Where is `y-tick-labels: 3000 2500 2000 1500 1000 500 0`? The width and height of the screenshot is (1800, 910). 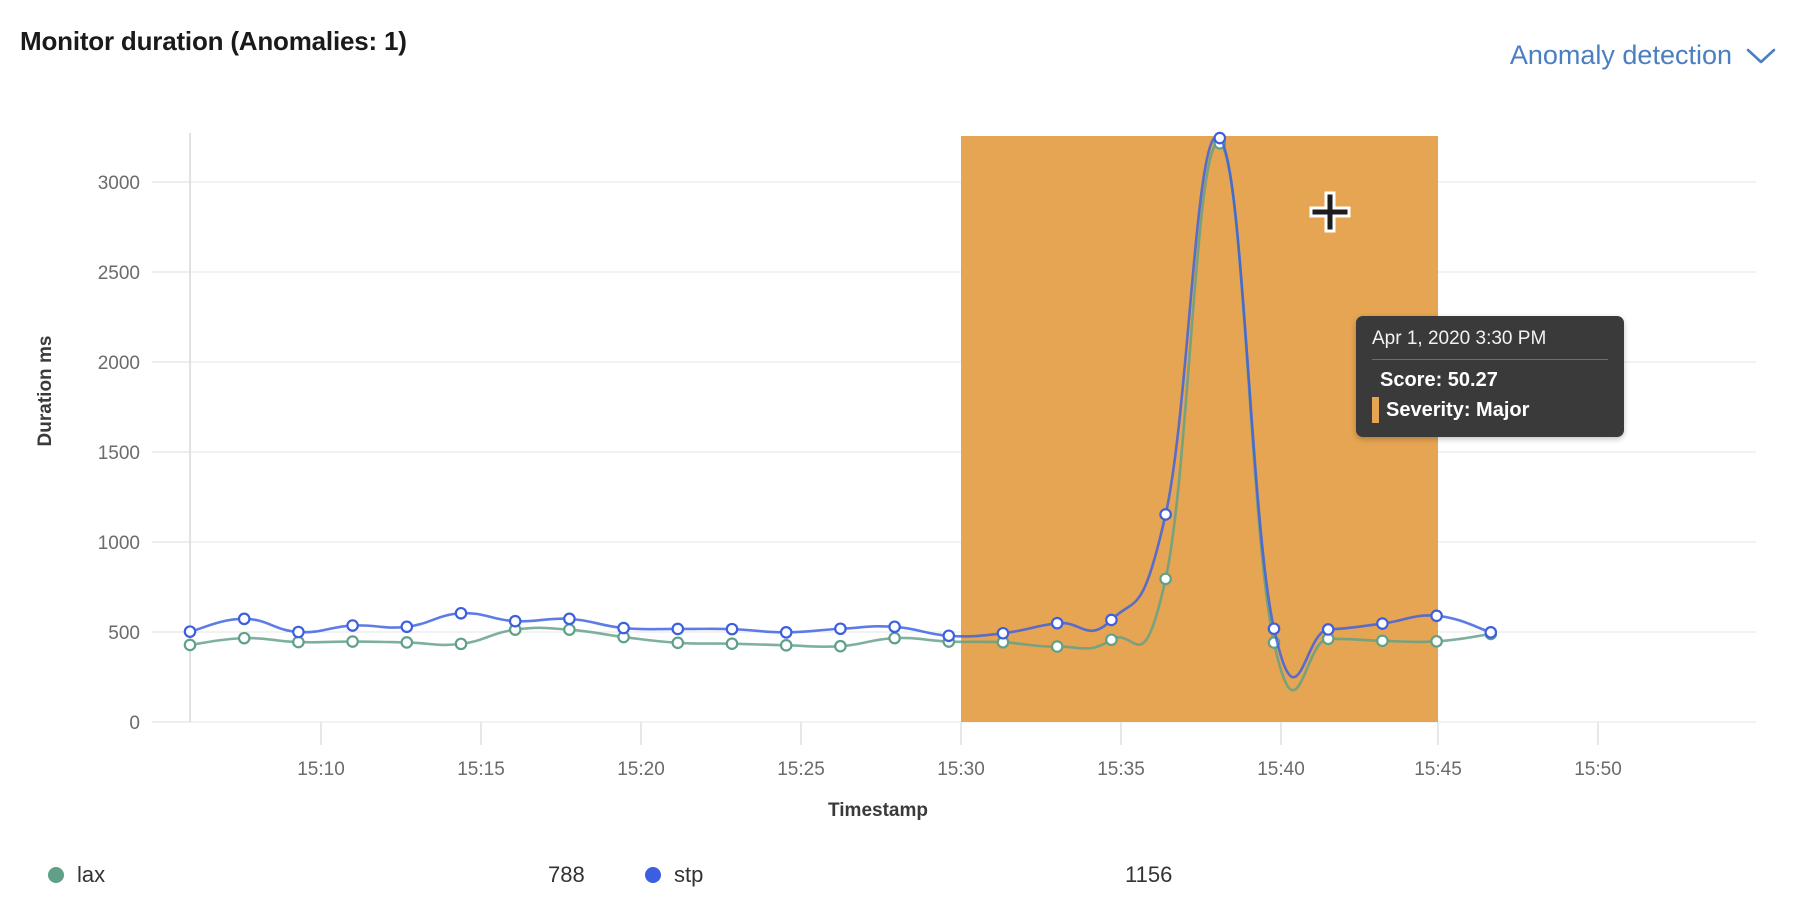
y-tick-labels: 3000 2500 2000 1500 1000 500 0 is located at coordinates (119, 453).